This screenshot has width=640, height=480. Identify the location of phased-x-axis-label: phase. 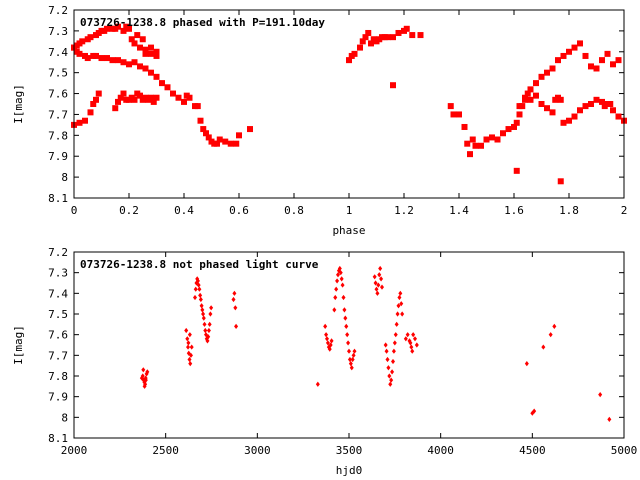
(348, 230).